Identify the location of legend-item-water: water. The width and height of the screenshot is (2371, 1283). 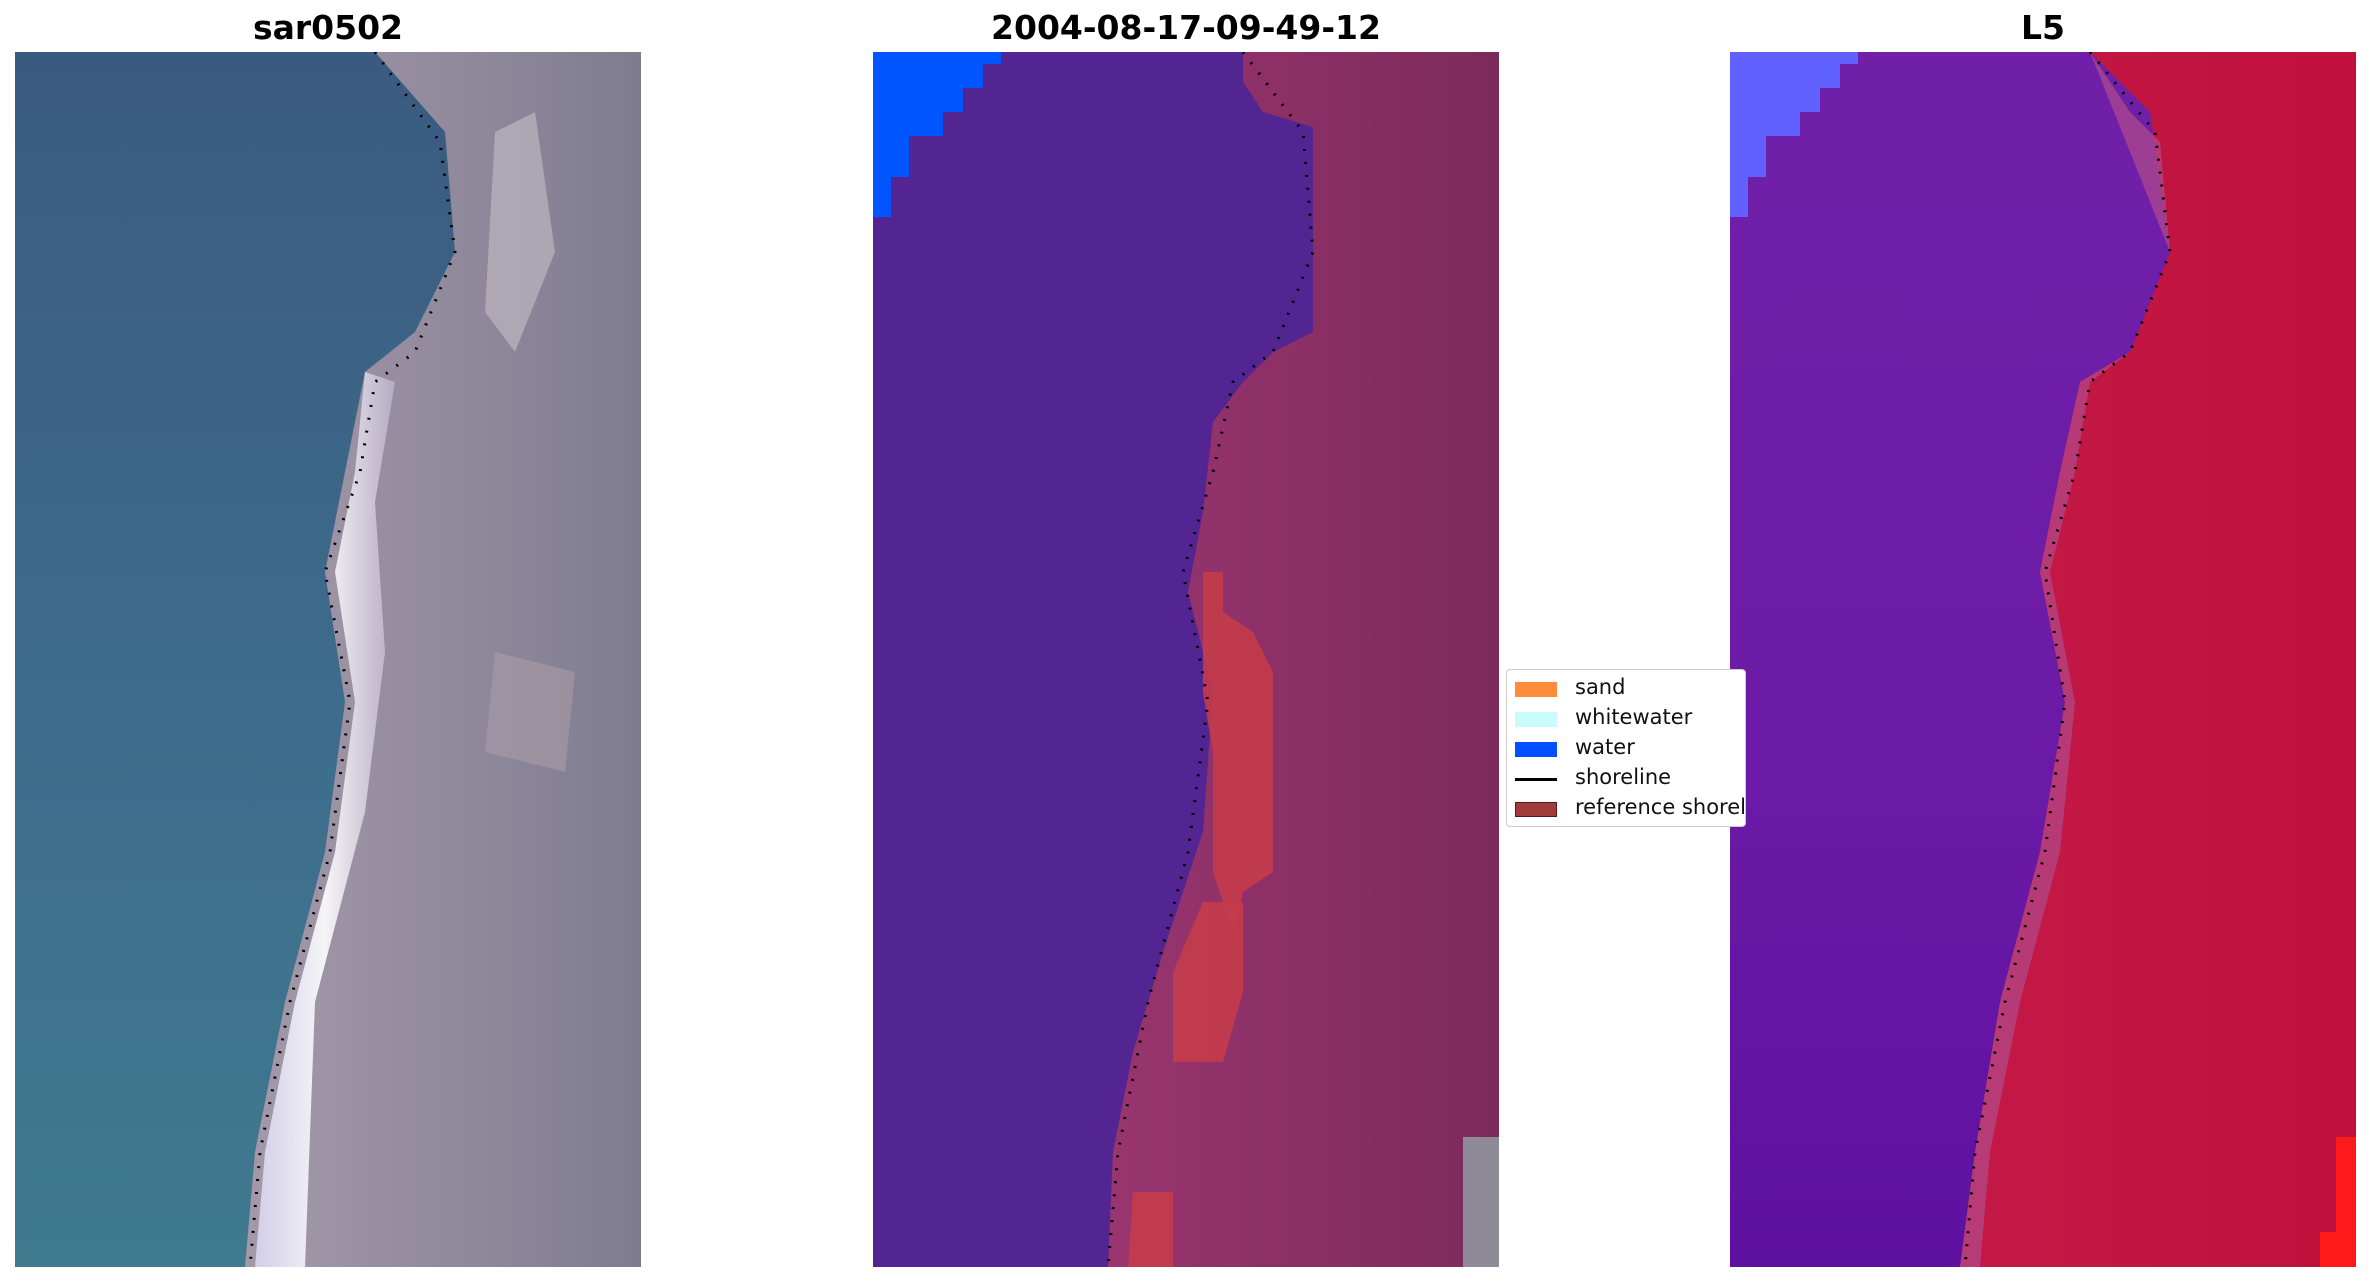
(1630, 749).